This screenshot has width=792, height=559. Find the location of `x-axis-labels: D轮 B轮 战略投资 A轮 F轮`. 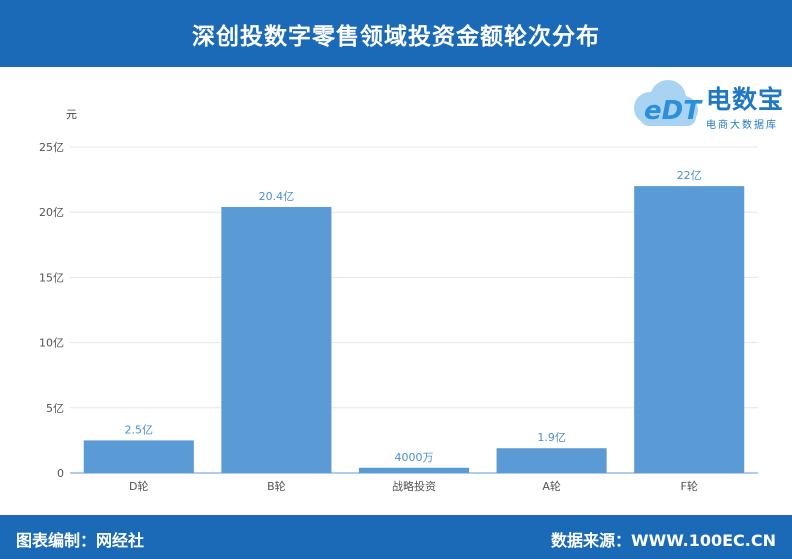

x-axis-labels: D轮 B轮 战略投资 A轮 F轮 is located at coordinates (413, 486).